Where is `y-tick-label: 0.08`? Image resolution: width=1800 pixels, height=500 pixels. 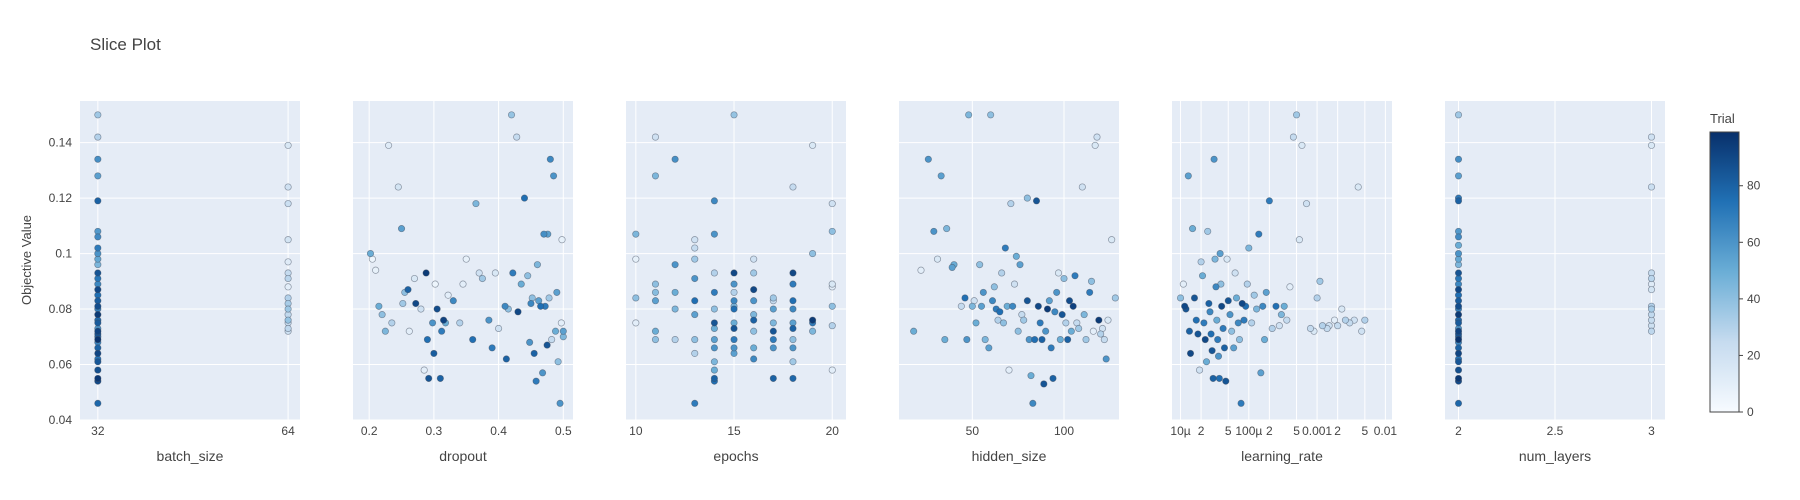
y-tick-label: 0.08 is located at coordinates (61, 309).